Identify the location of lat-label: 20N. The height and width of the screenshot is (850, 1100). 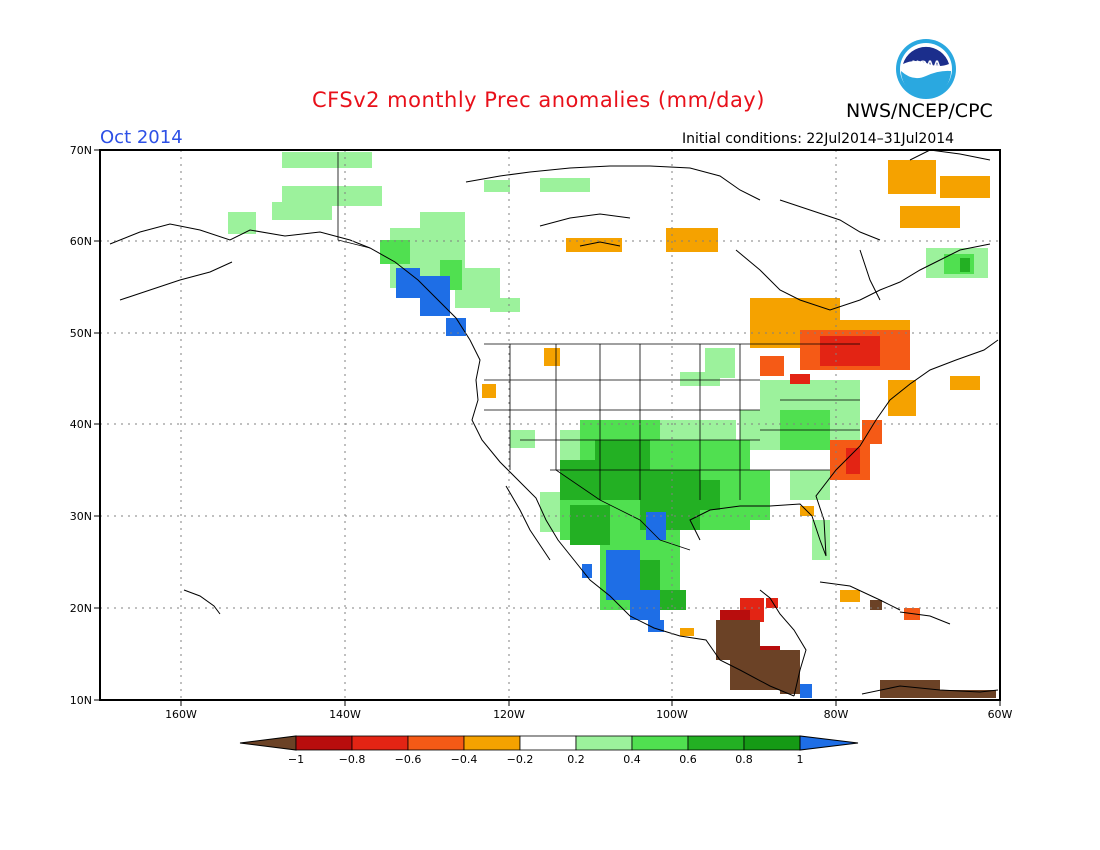
(81, 608).